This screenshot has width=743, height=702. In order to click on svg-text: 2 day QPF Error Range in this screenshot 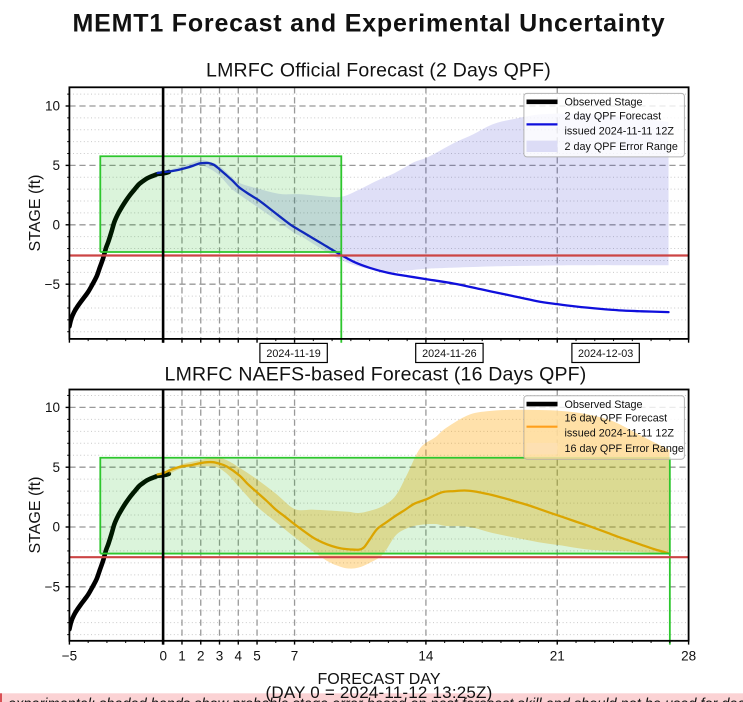, I will do `click(621, 147)`.